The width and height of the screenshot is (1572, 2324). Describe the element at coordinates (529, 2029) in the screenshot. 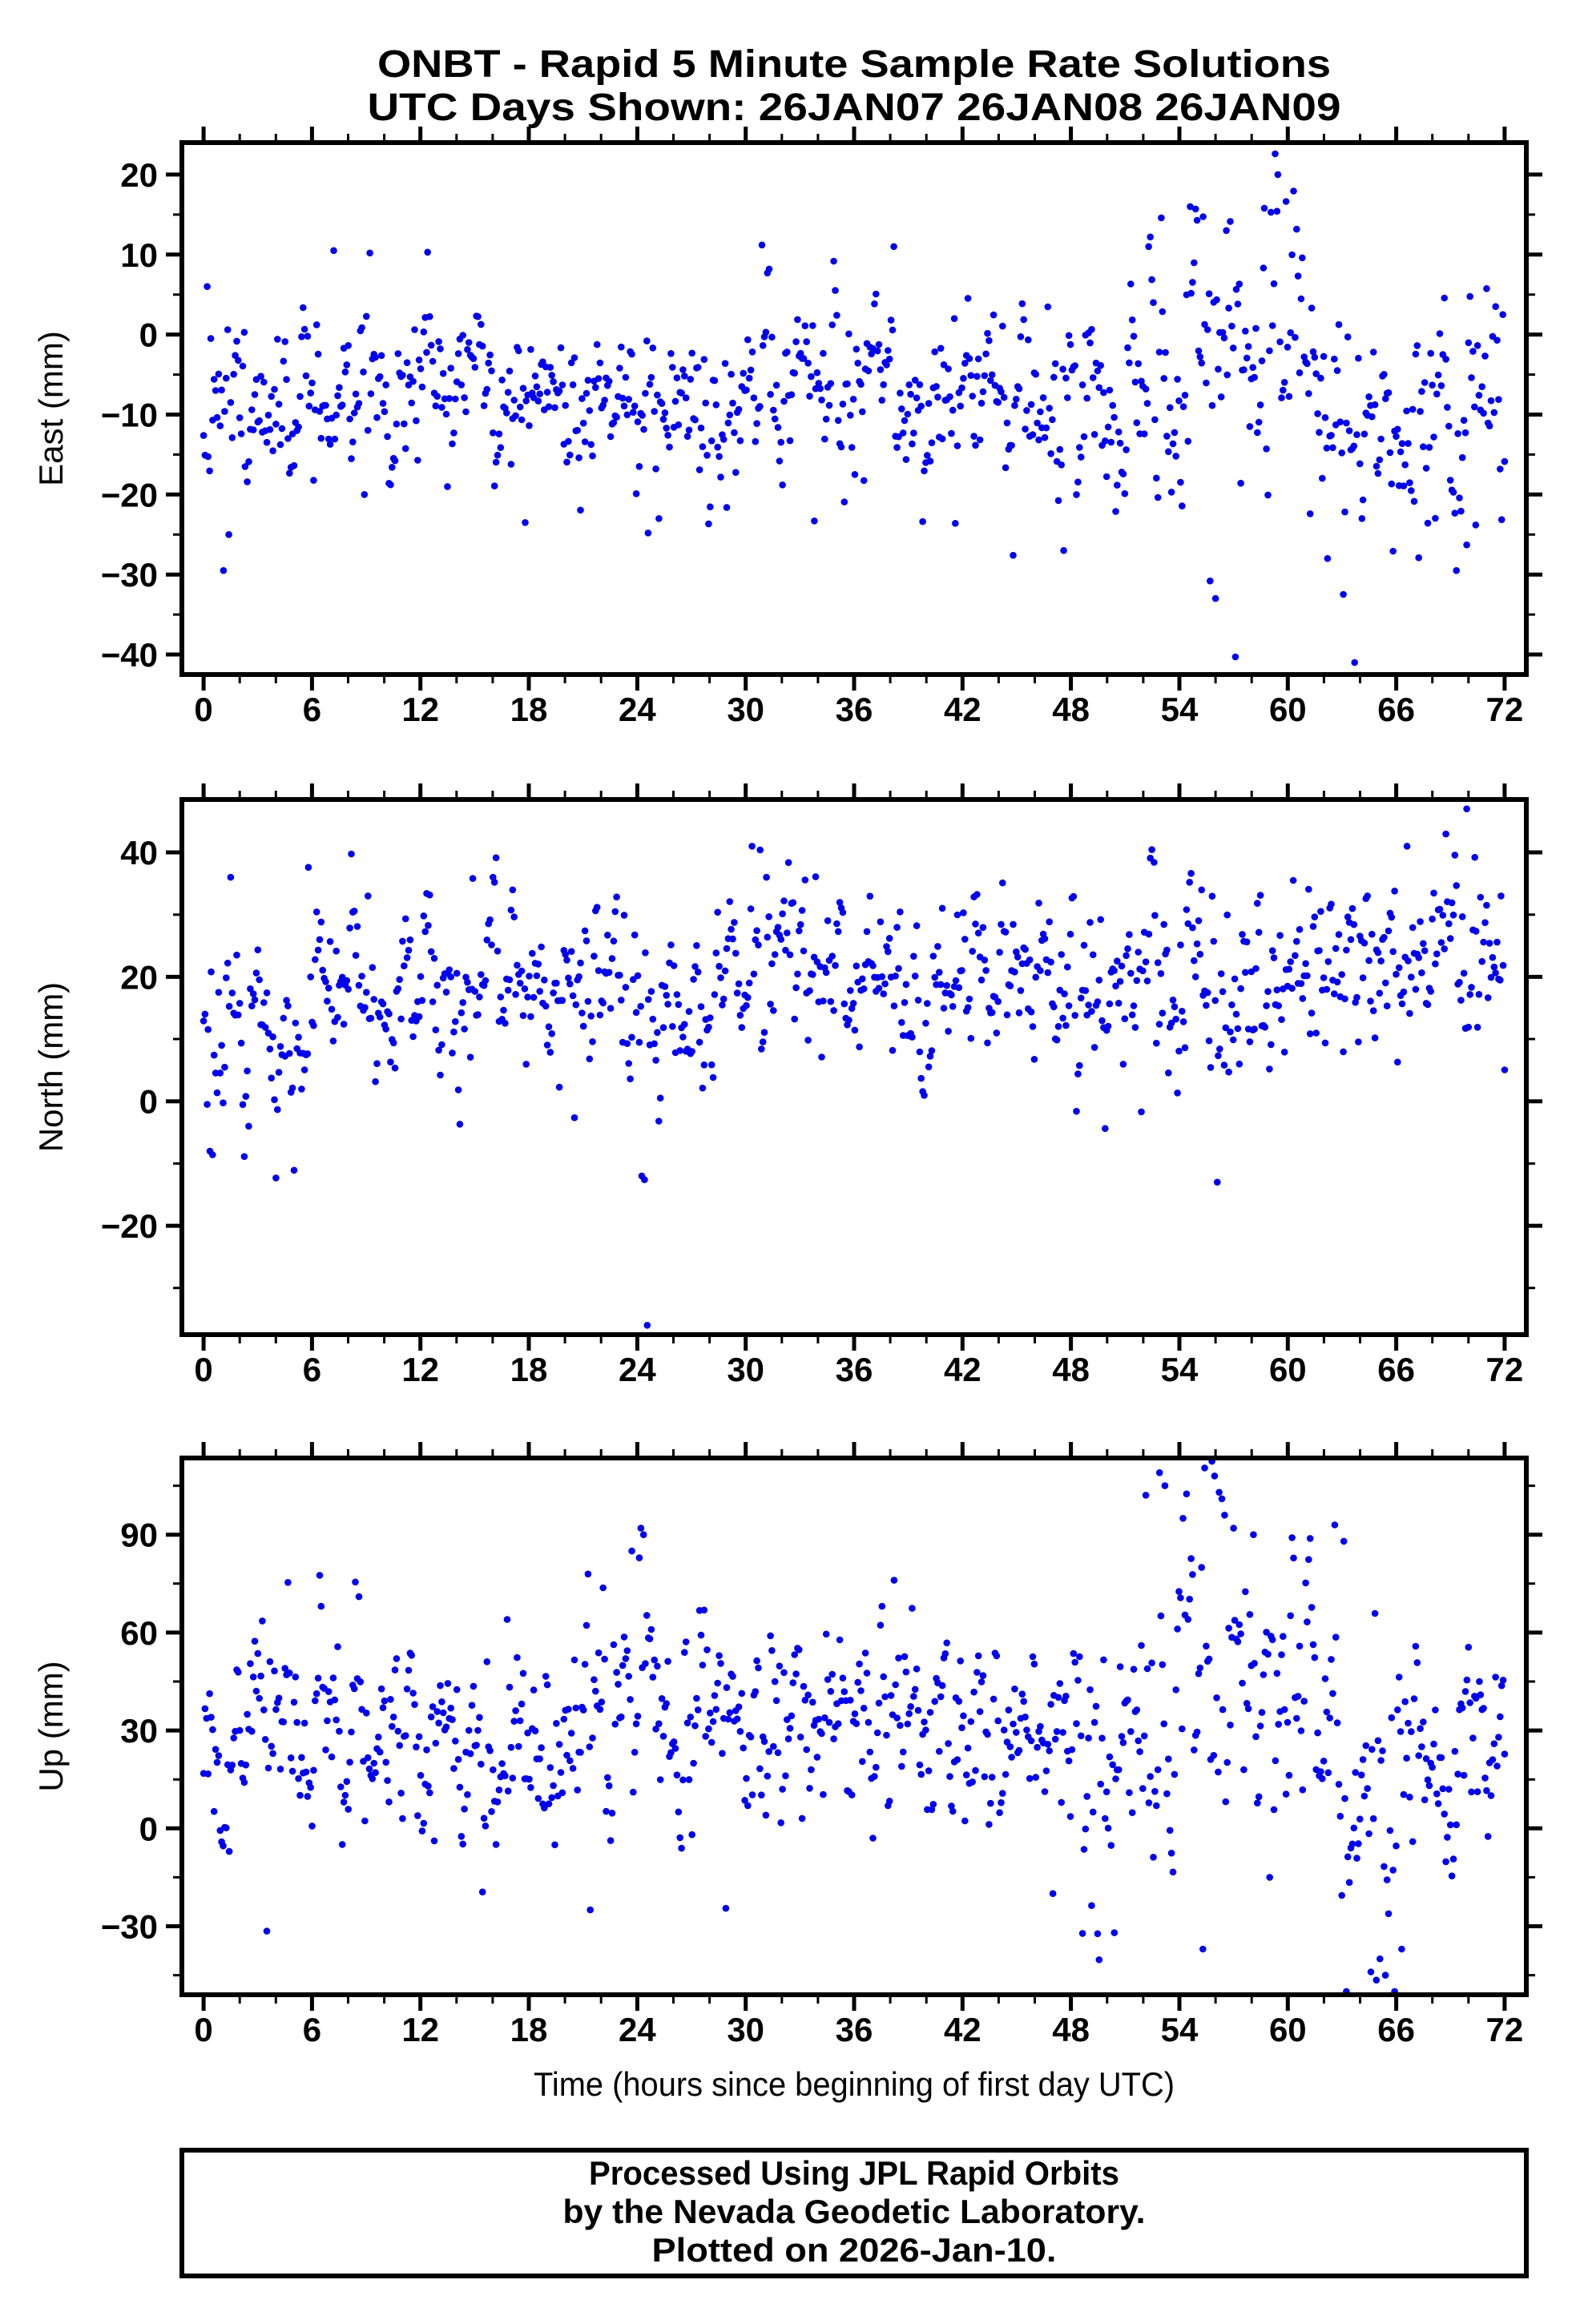

I see `x-tick-label: 18` at that location.